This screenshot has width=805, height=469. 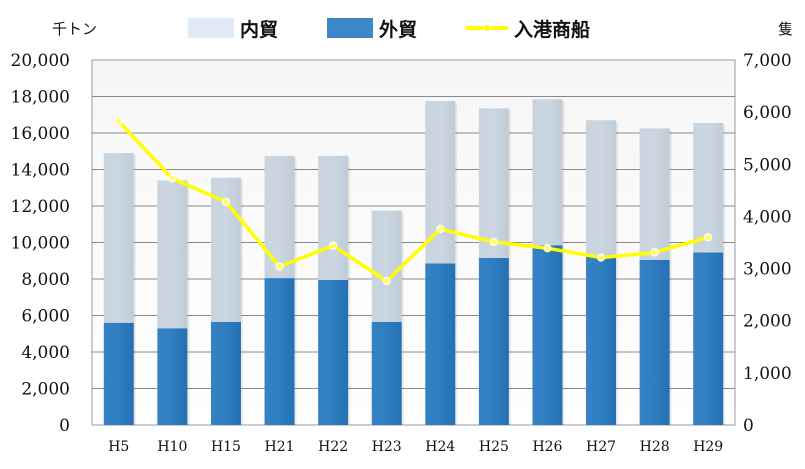 I want to click on x-tick-label: H22, so click(x=333, y=447).